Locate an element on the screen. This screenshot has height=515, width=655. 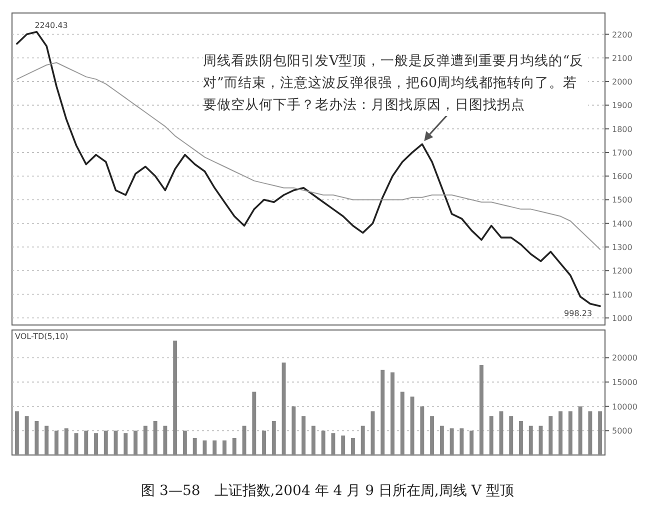
chart-title: VOL-TD(5,10) is located at coordinates (41, 336).